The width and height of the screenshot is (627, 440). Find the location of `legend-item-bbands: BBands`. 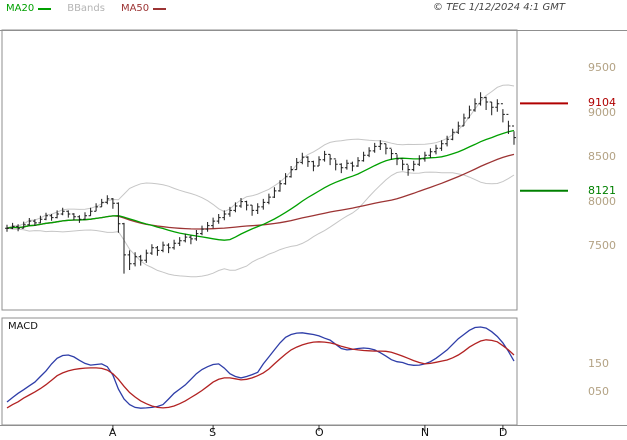

legend-item-bbands: BBands is located at coordinates (86, 8).